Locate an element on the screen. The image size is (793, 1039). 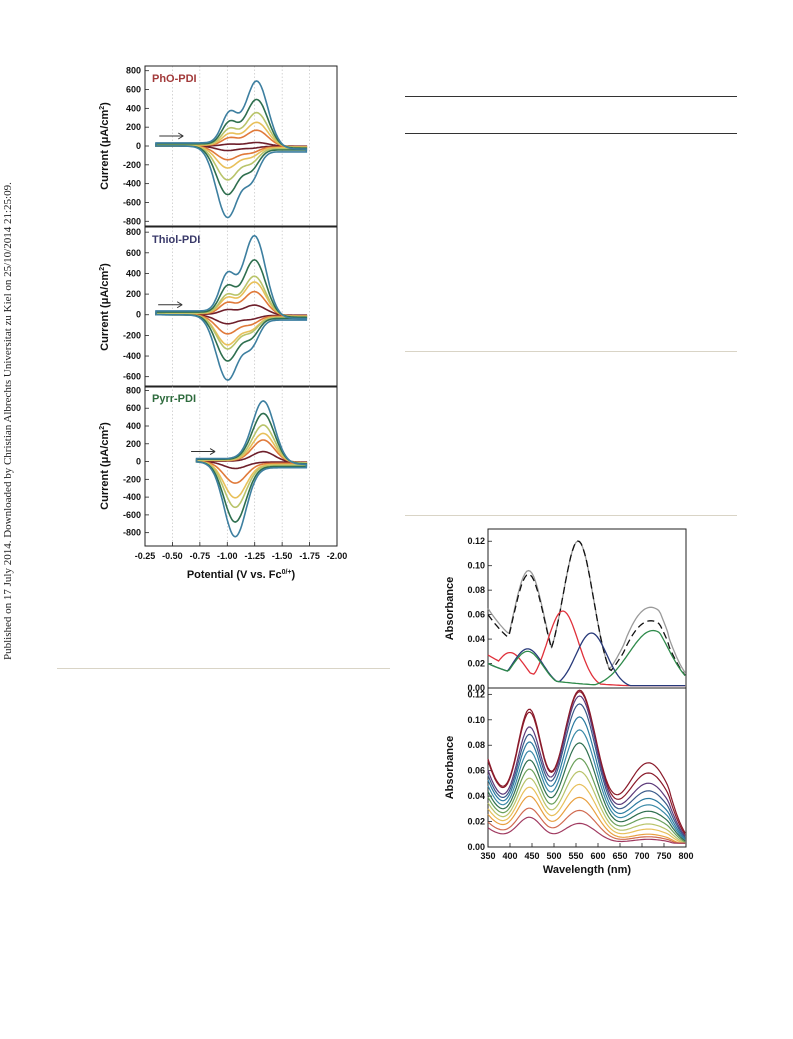
x-tick-label: 400 is located at coordinates (509, 856).